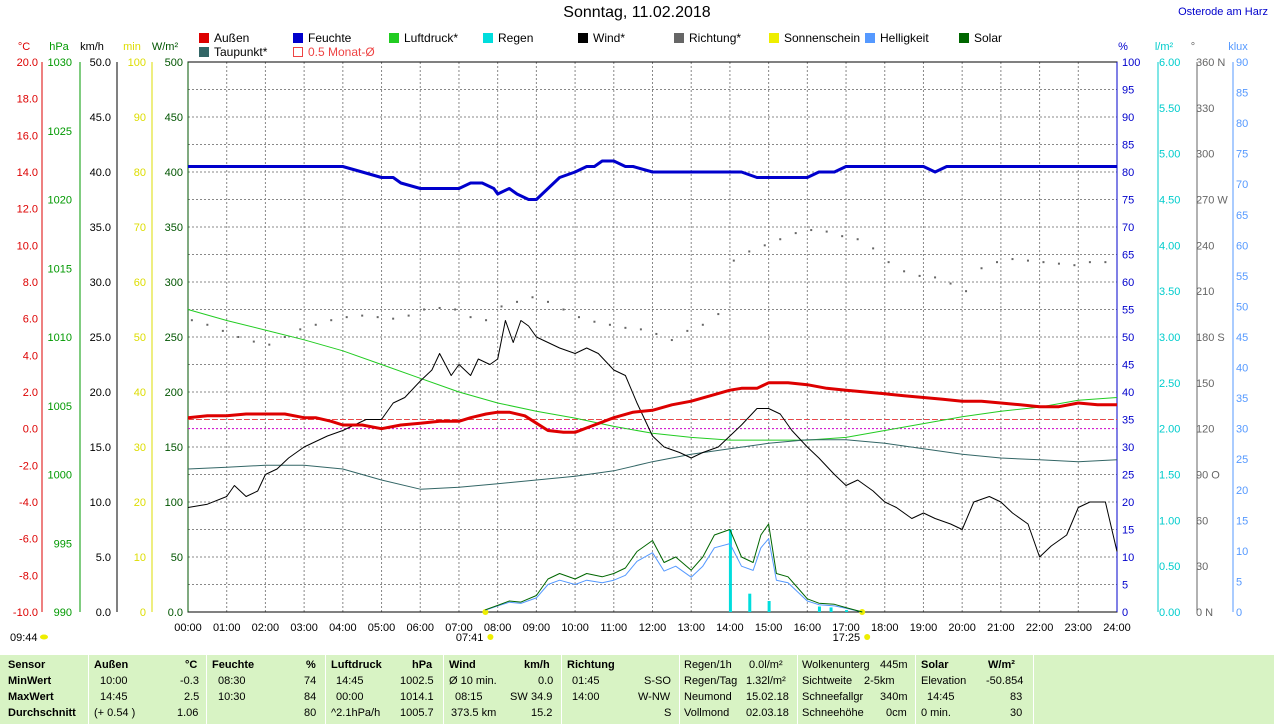 The image size is (1274, 724). What do you see at coordinates (174, 448) in the screenshot?
I see `axis-tick-label: 150` at bounding box center [174, 448].